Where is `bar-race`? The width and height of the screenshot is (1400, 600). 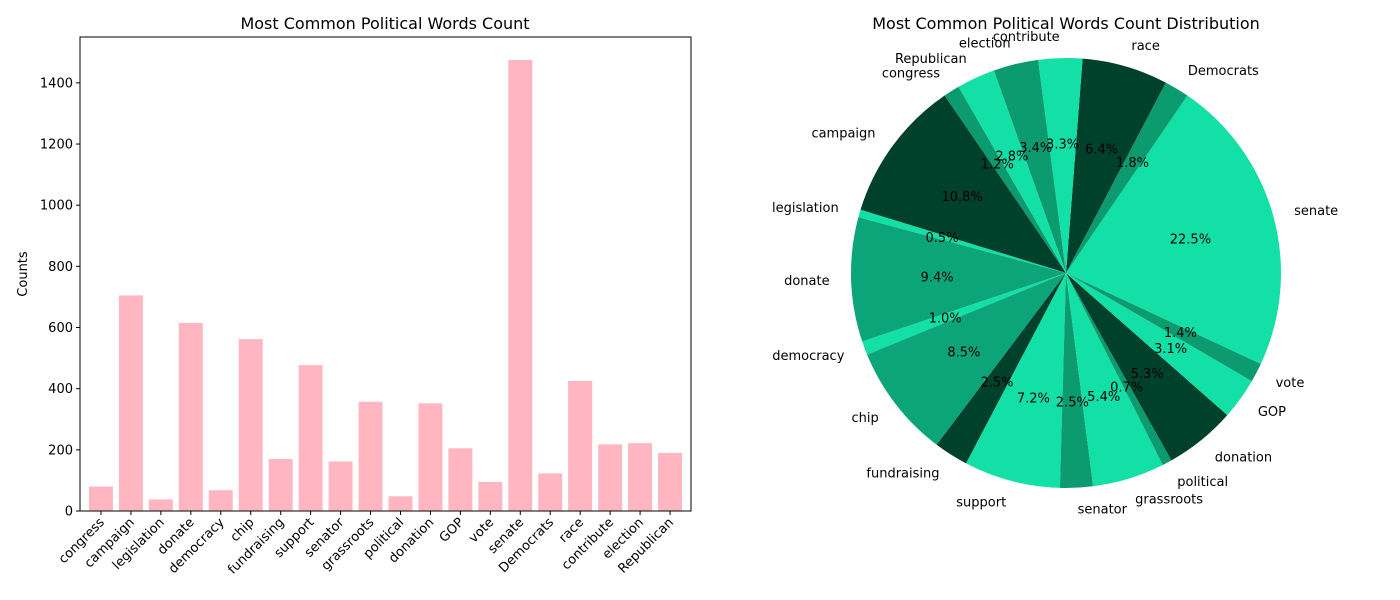
bar-race is located at coordinates (580, 446).